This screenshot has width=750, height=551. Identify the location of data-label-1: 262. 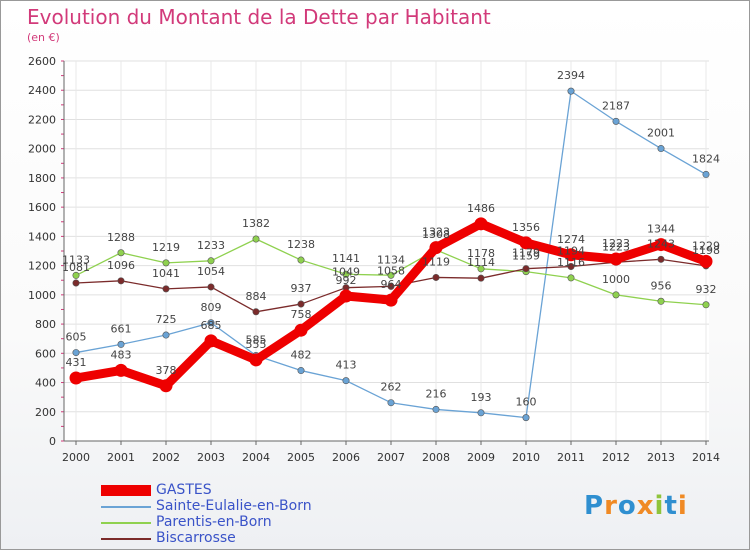
(391, 387).